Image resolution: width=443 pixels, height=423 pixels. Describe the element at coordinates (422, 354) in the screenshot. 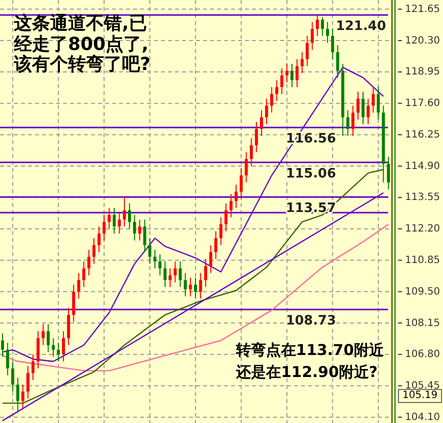

I see `y-tick-label: 106.80` at that location.